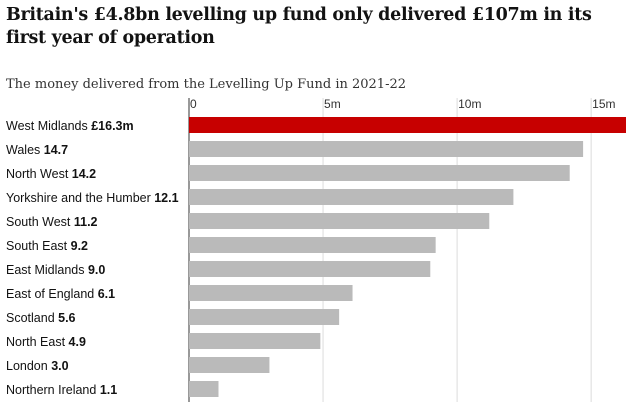  I want to click on category-label-7: East of England 6.1, so click(60, 294).